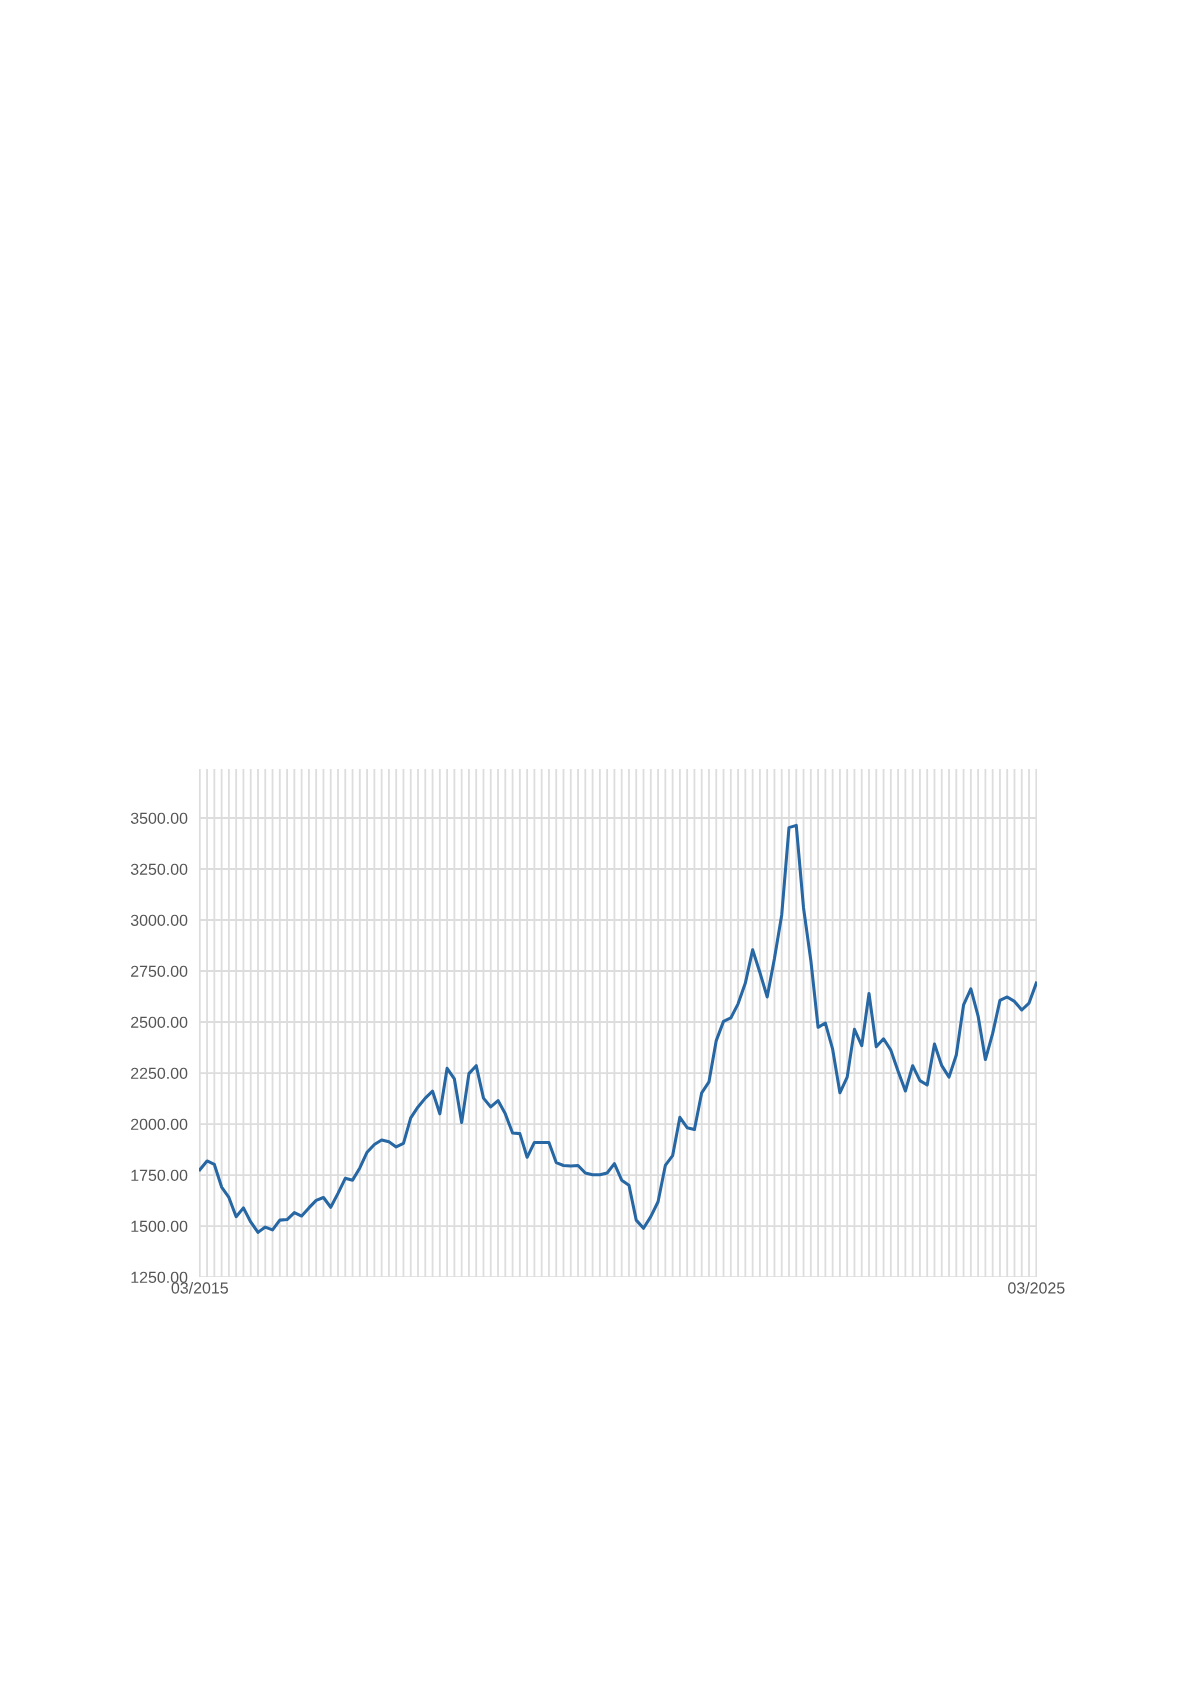 Image resolution: width=1192 pixels, height=1685 pixels. Describe the element at coordinates (159, 1277) in the screenshot. I see `y-tick-label: 1250.00` at that location.